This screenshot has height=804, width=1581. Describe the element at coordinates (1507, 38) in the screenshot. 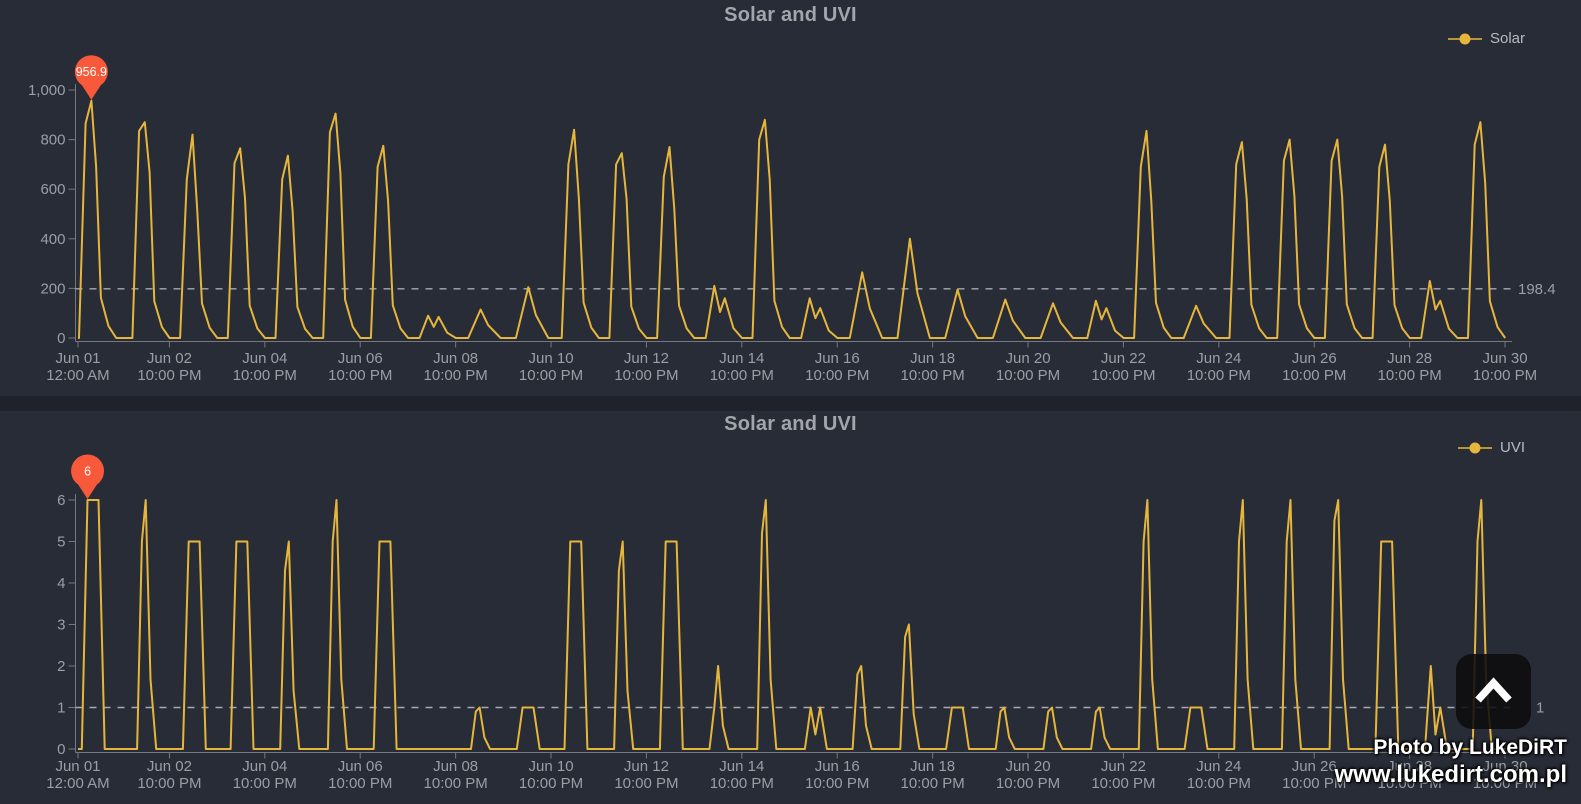

I see `legend-label: Solar` at that location.